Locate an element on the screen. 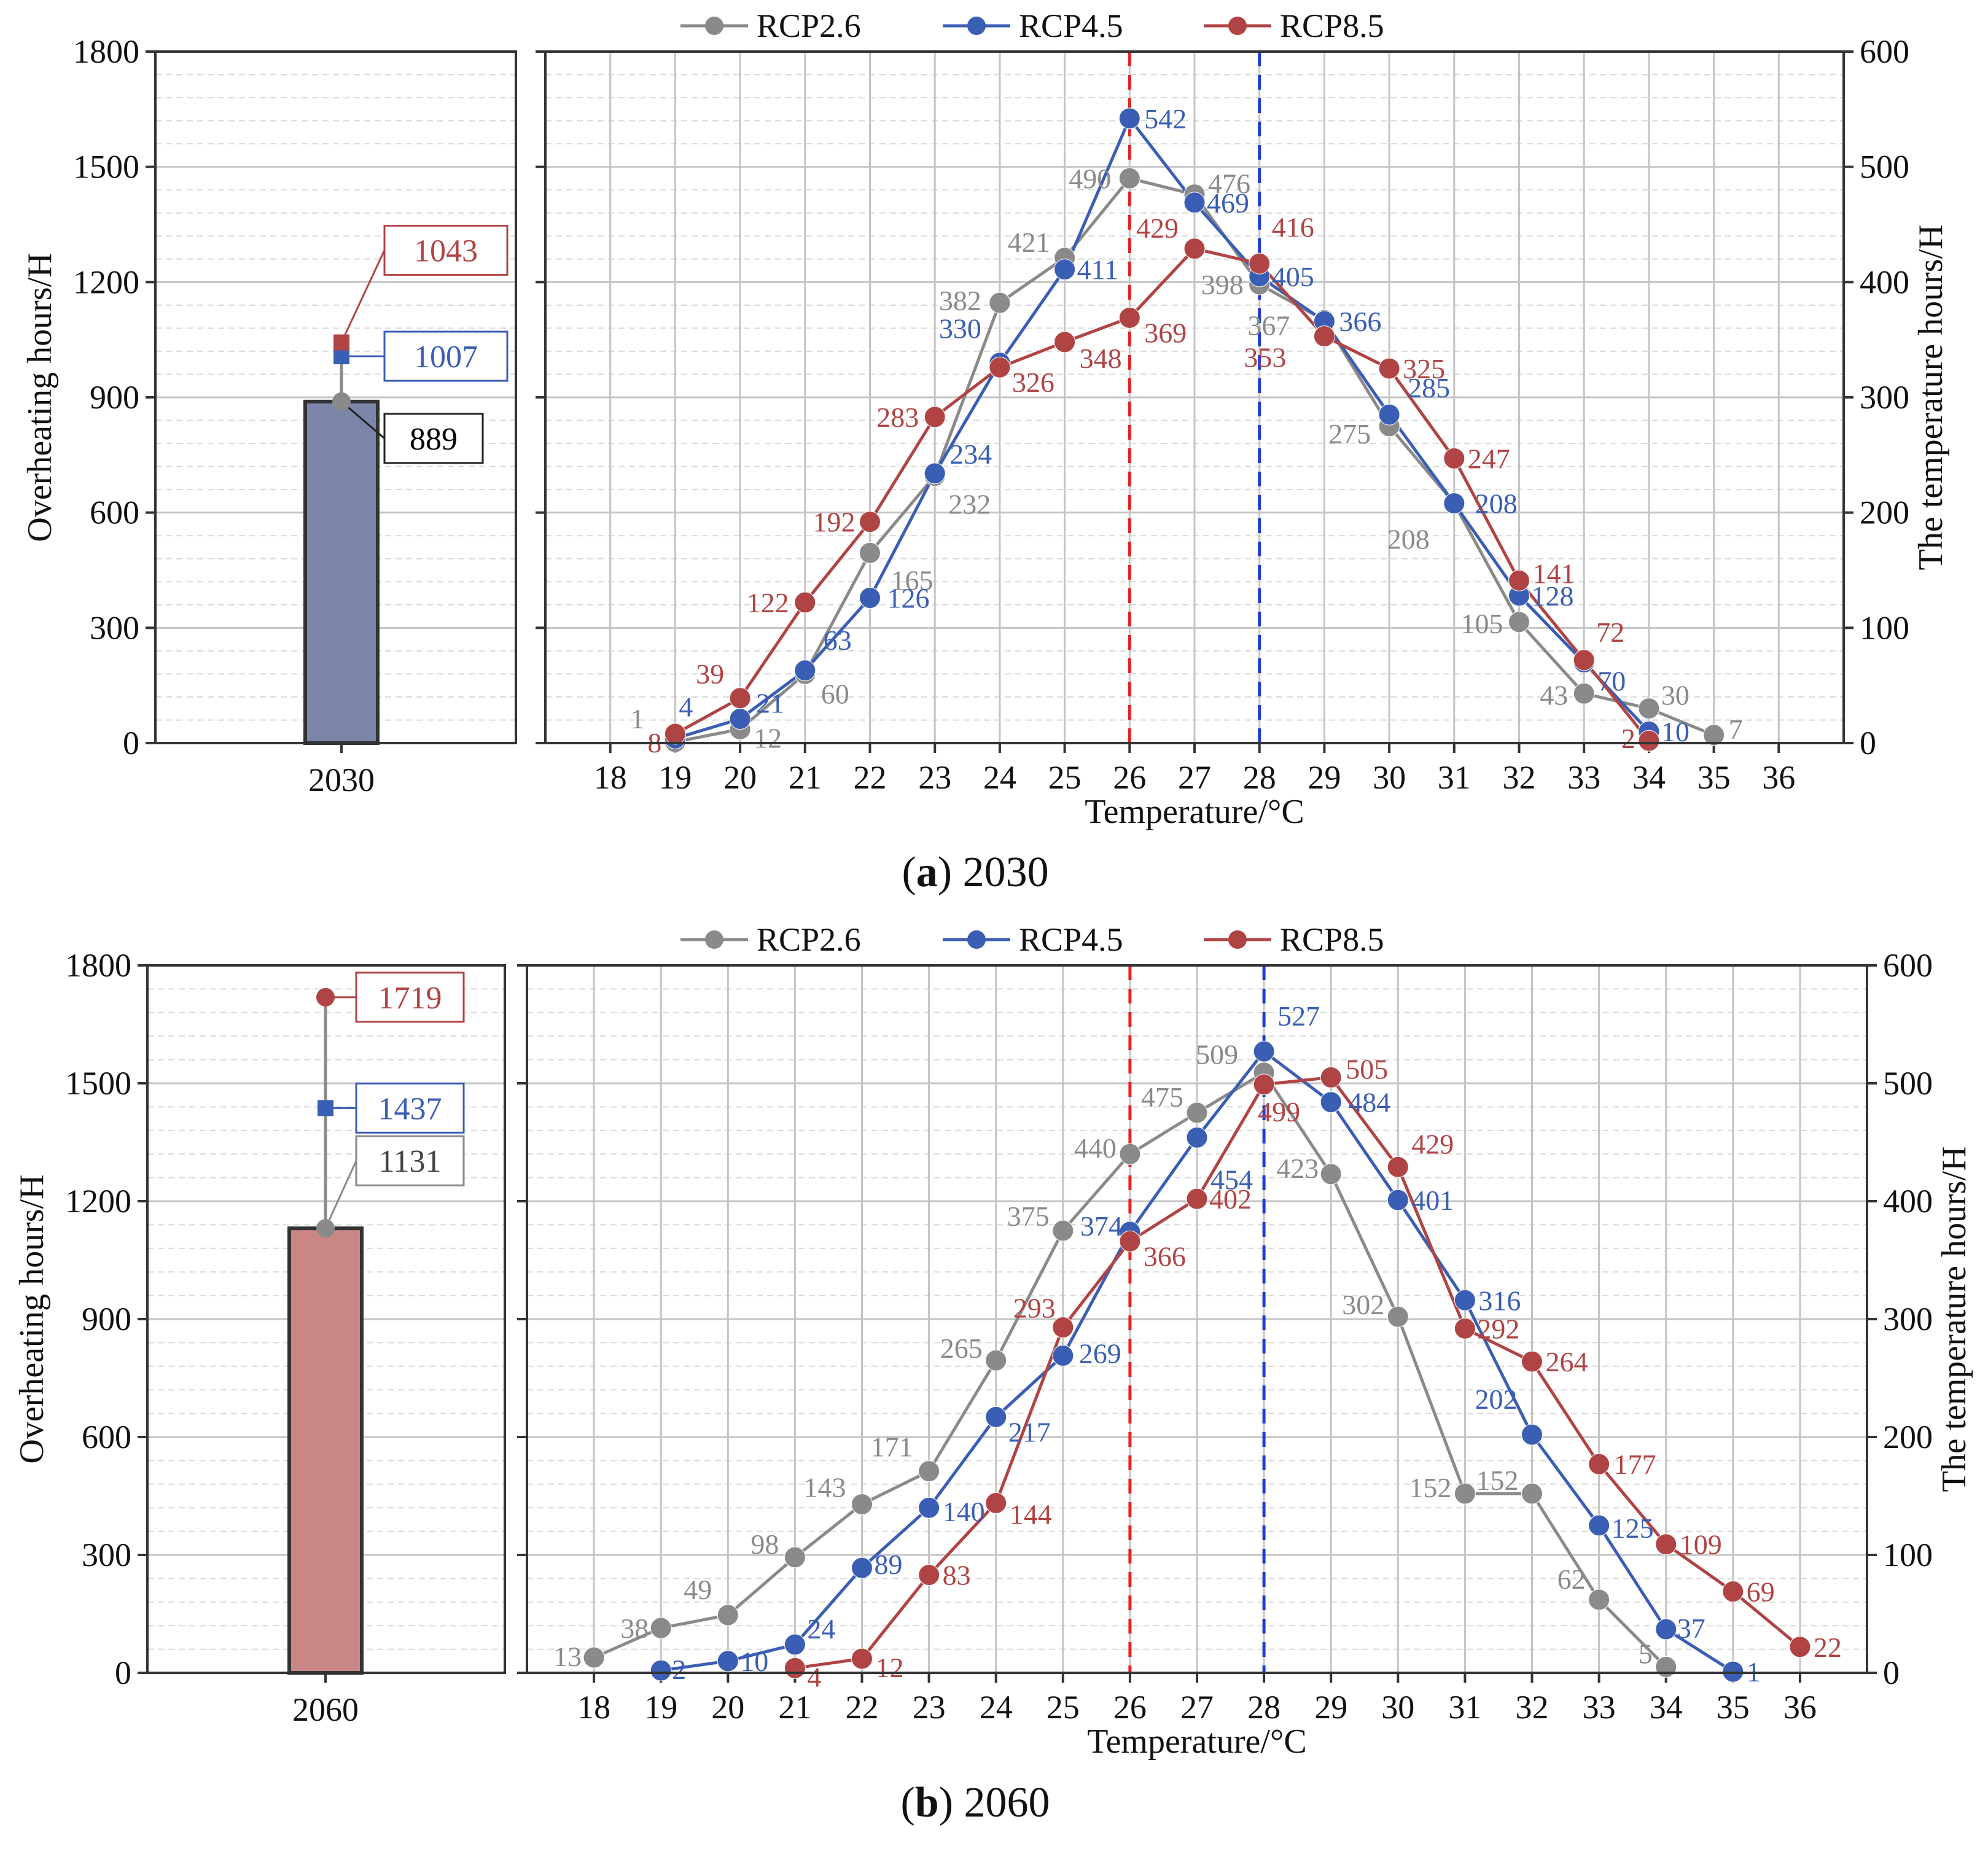 This screenshot has height=1854, width=1988. data-label-rcp85: 177 is located at coordinates (1635, 1464).